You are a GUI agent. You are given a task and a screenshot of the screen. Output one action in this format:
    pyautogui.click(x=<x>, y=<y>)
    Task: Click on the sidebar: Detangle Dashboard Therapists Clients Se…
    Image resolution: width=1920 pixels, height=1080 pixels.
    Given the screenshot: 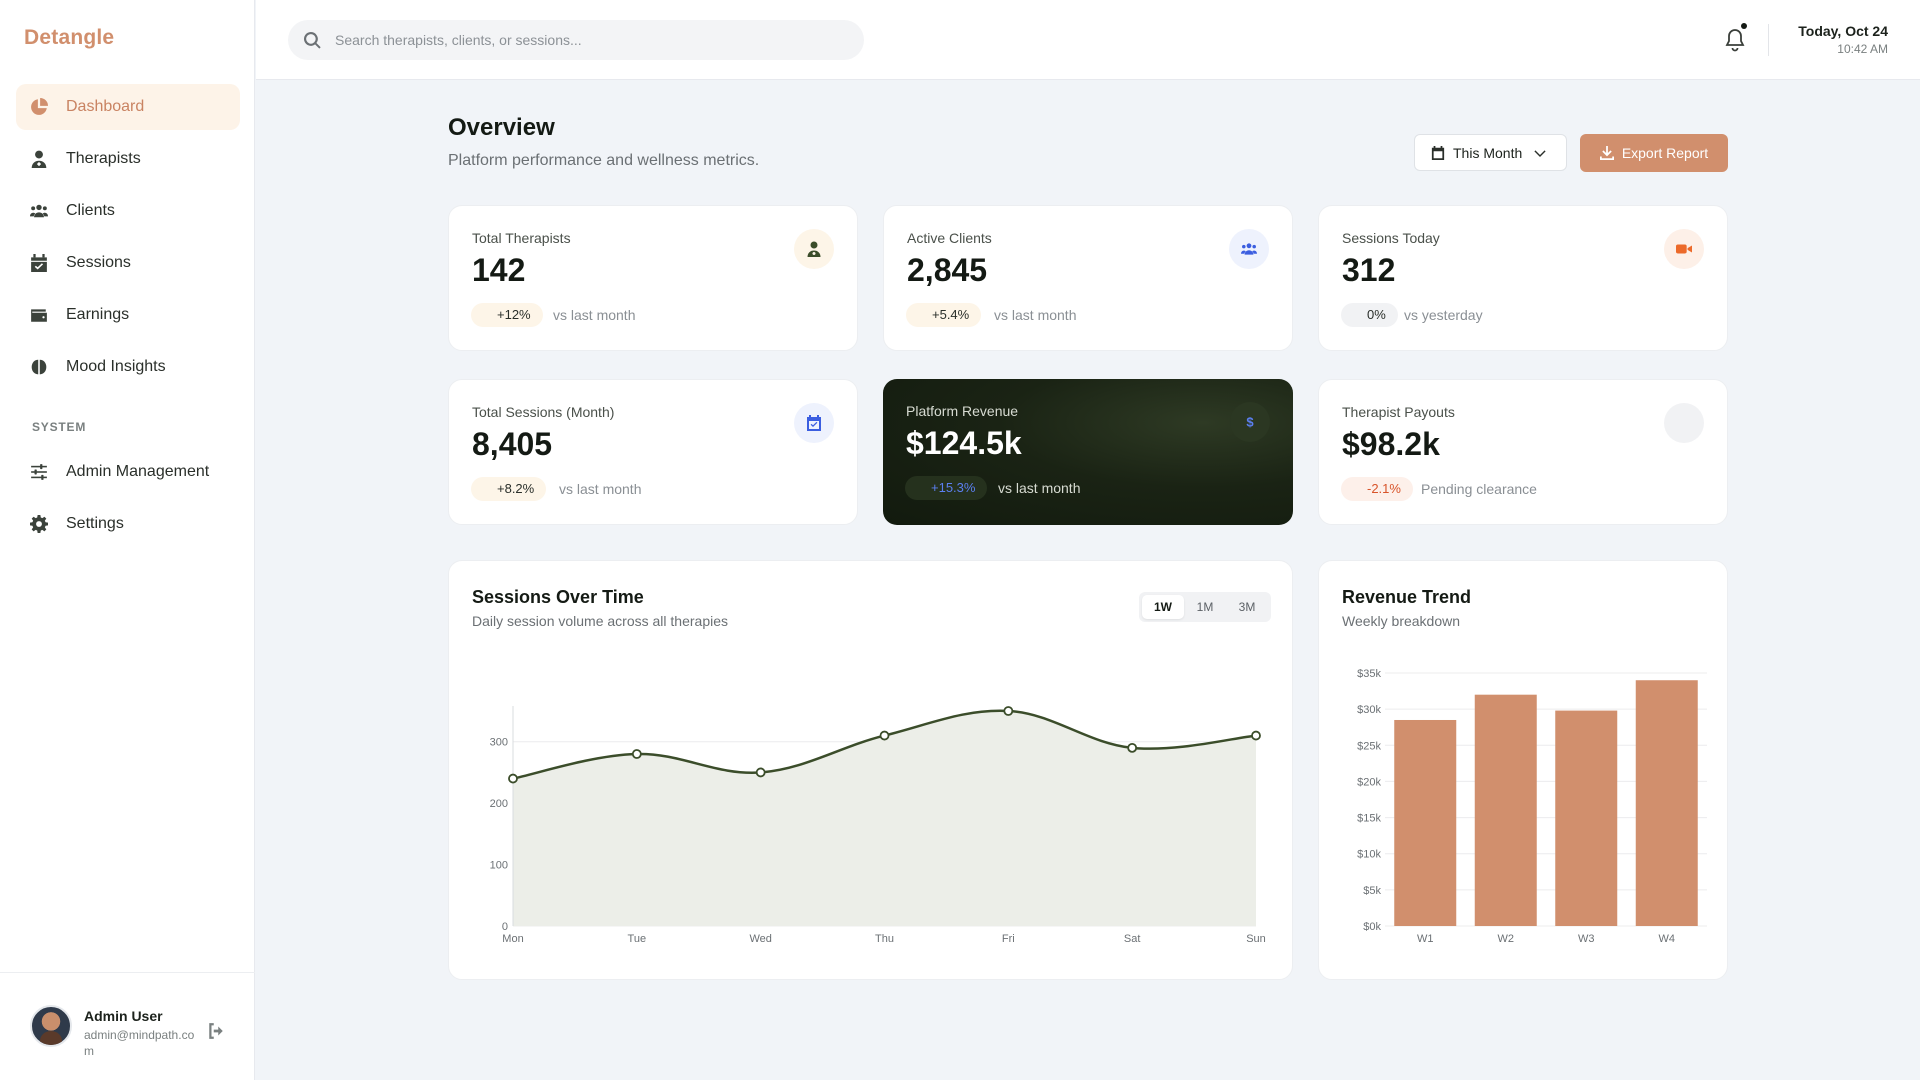 What is the action you would take?
    pyautogui.click(x=127, y=540)
    